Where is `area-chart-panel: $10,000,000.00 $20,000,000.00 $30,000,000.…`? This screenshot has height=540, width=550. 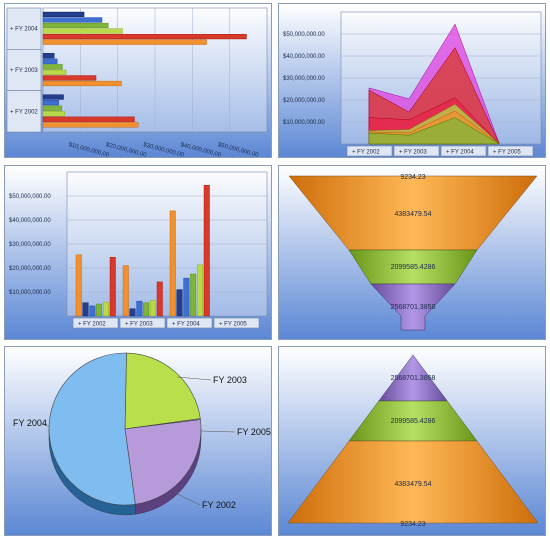
area-chart-panel: $10,000,000.00 $20,000,000.00 $30,000,000.… is located at coordinates (412, 80).